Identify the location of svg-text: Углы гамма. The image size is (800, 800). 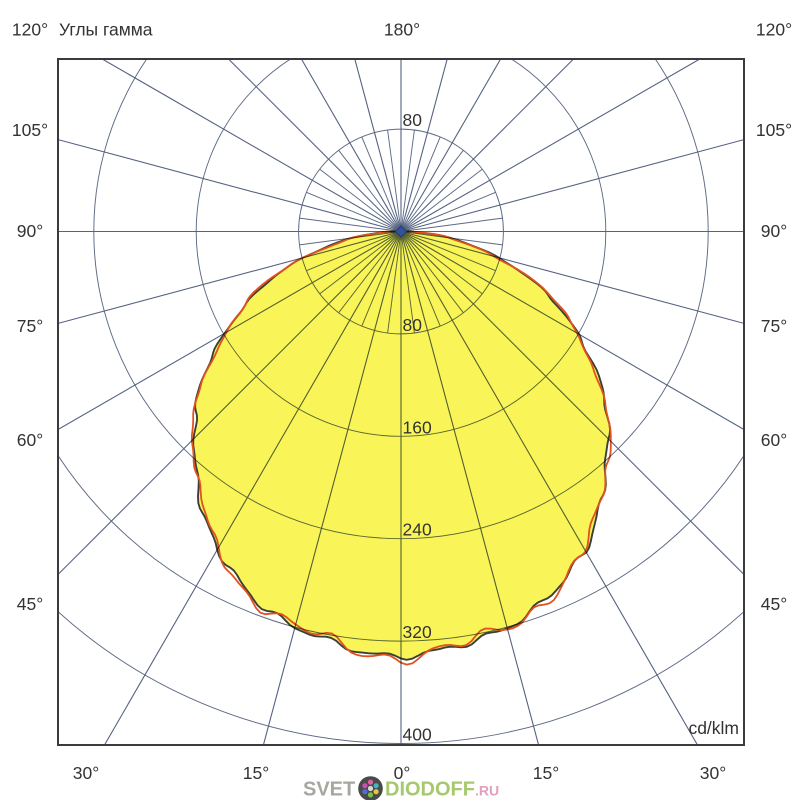
(106, 30).